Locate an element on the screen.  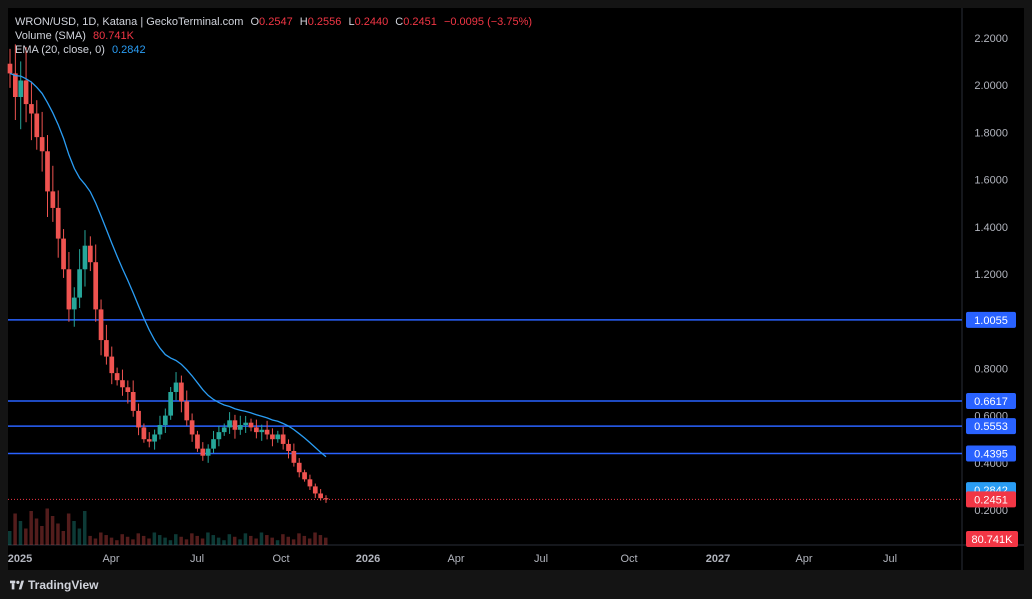
low-label: L is located at coordinates (351, 22).